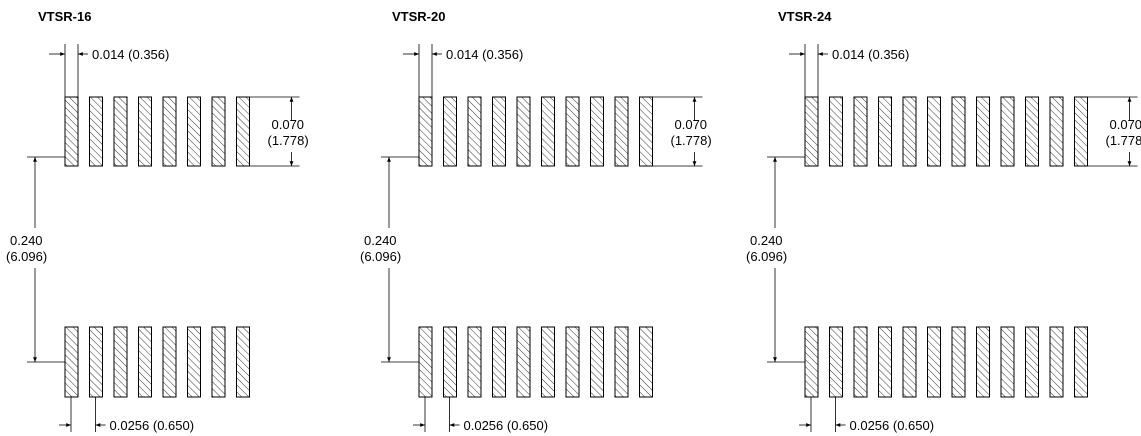 The width and height of the screenshot is (1141, 436). Describe the element at coordinates (64, 16) in the screenshot. I see `diagram-title: VTSR-16` at that location.